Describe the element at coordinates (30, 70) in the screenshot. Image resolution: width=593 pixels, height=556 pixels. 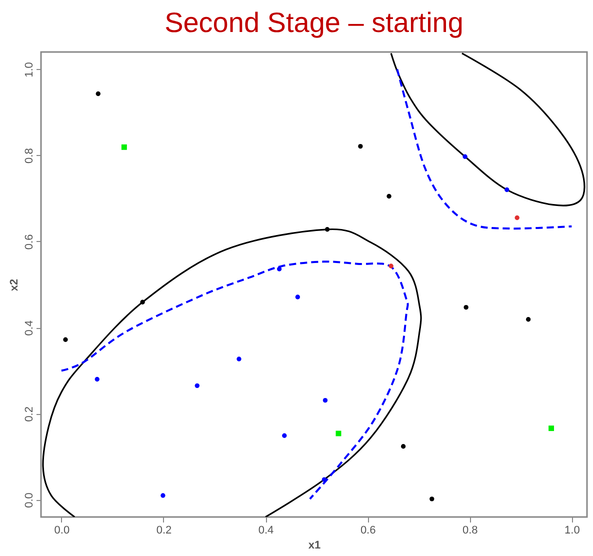
I see `y-tick-label: 1.0` at that location.